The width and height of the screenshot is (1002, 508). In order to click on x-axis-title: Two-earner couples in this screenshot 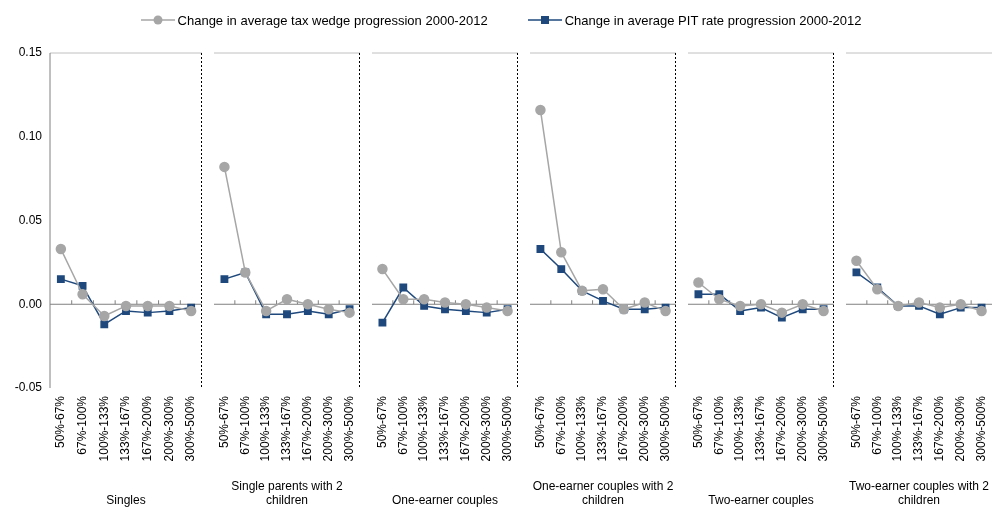, I will do `click(761, 500)`.